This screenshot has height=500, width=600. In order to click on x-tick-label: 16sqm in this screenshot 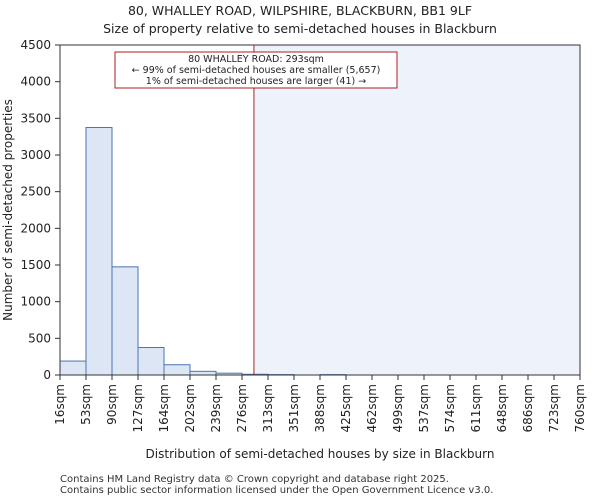, I will do `click(60, 404)`.